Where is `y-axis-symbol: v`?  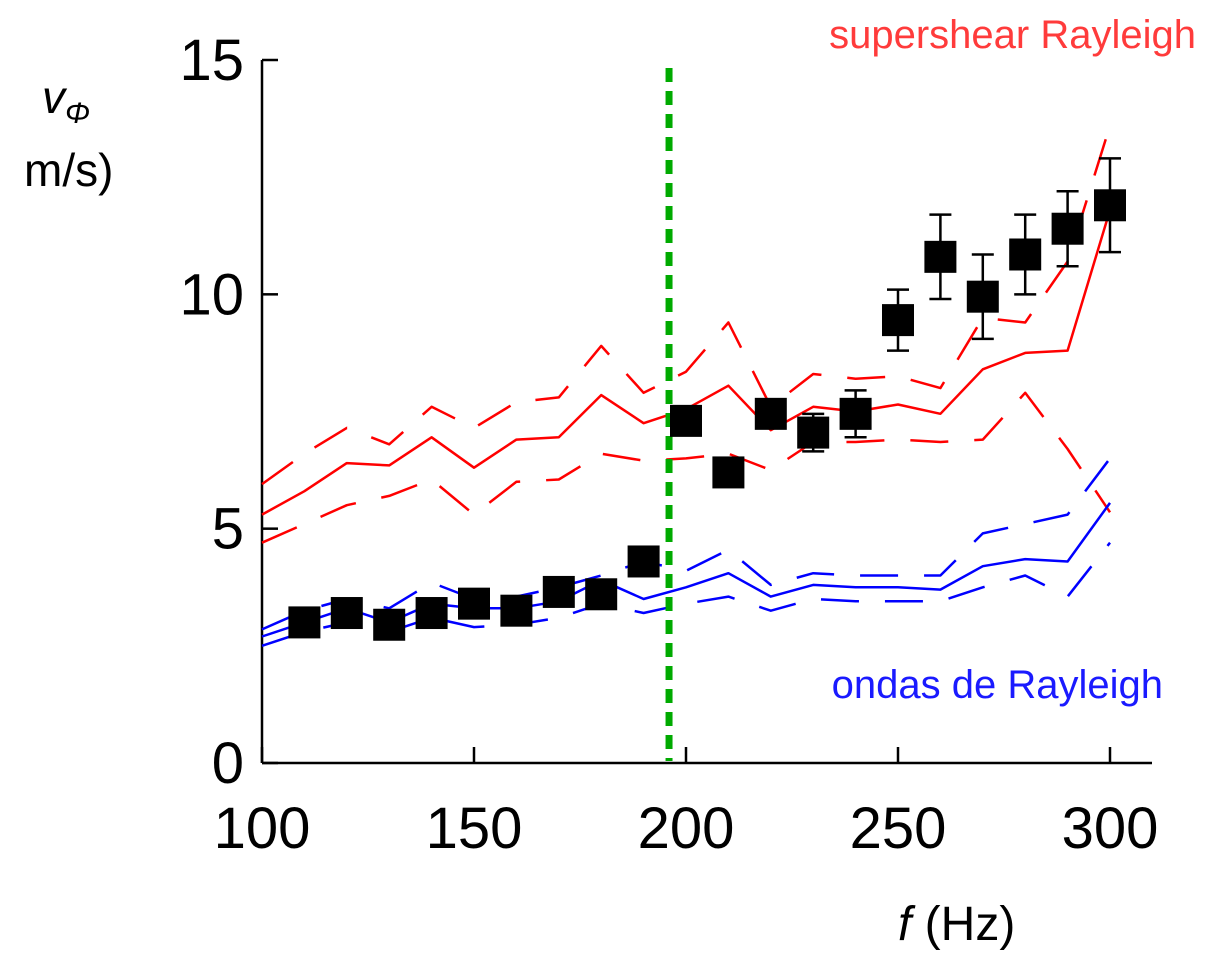 y-axis-symbol: v is located at coordinates (55, 97).